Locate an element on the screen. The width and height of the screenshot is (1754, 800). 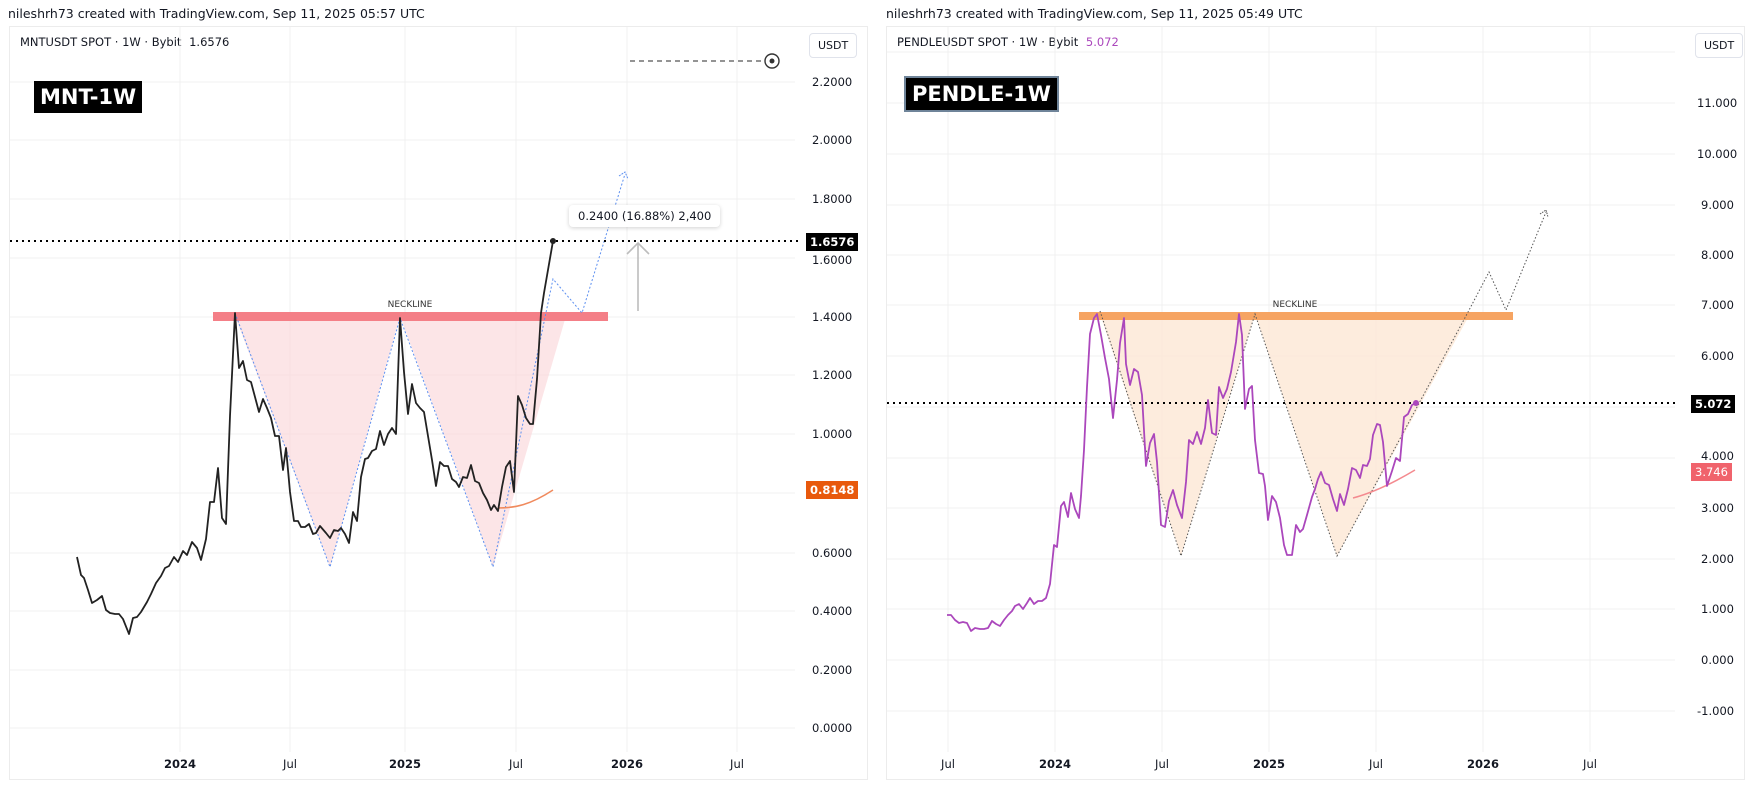
y-tick: 10.000 is located at coordinates (1717, 154).